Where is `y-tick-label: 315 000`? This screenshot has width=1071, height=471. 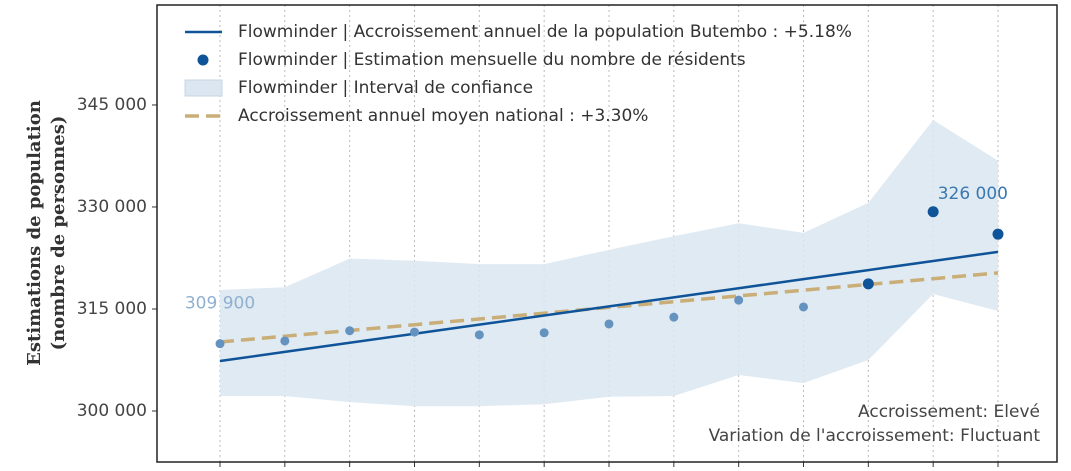
y-tick-label: 315 000 is located at coordinates (112, 309).